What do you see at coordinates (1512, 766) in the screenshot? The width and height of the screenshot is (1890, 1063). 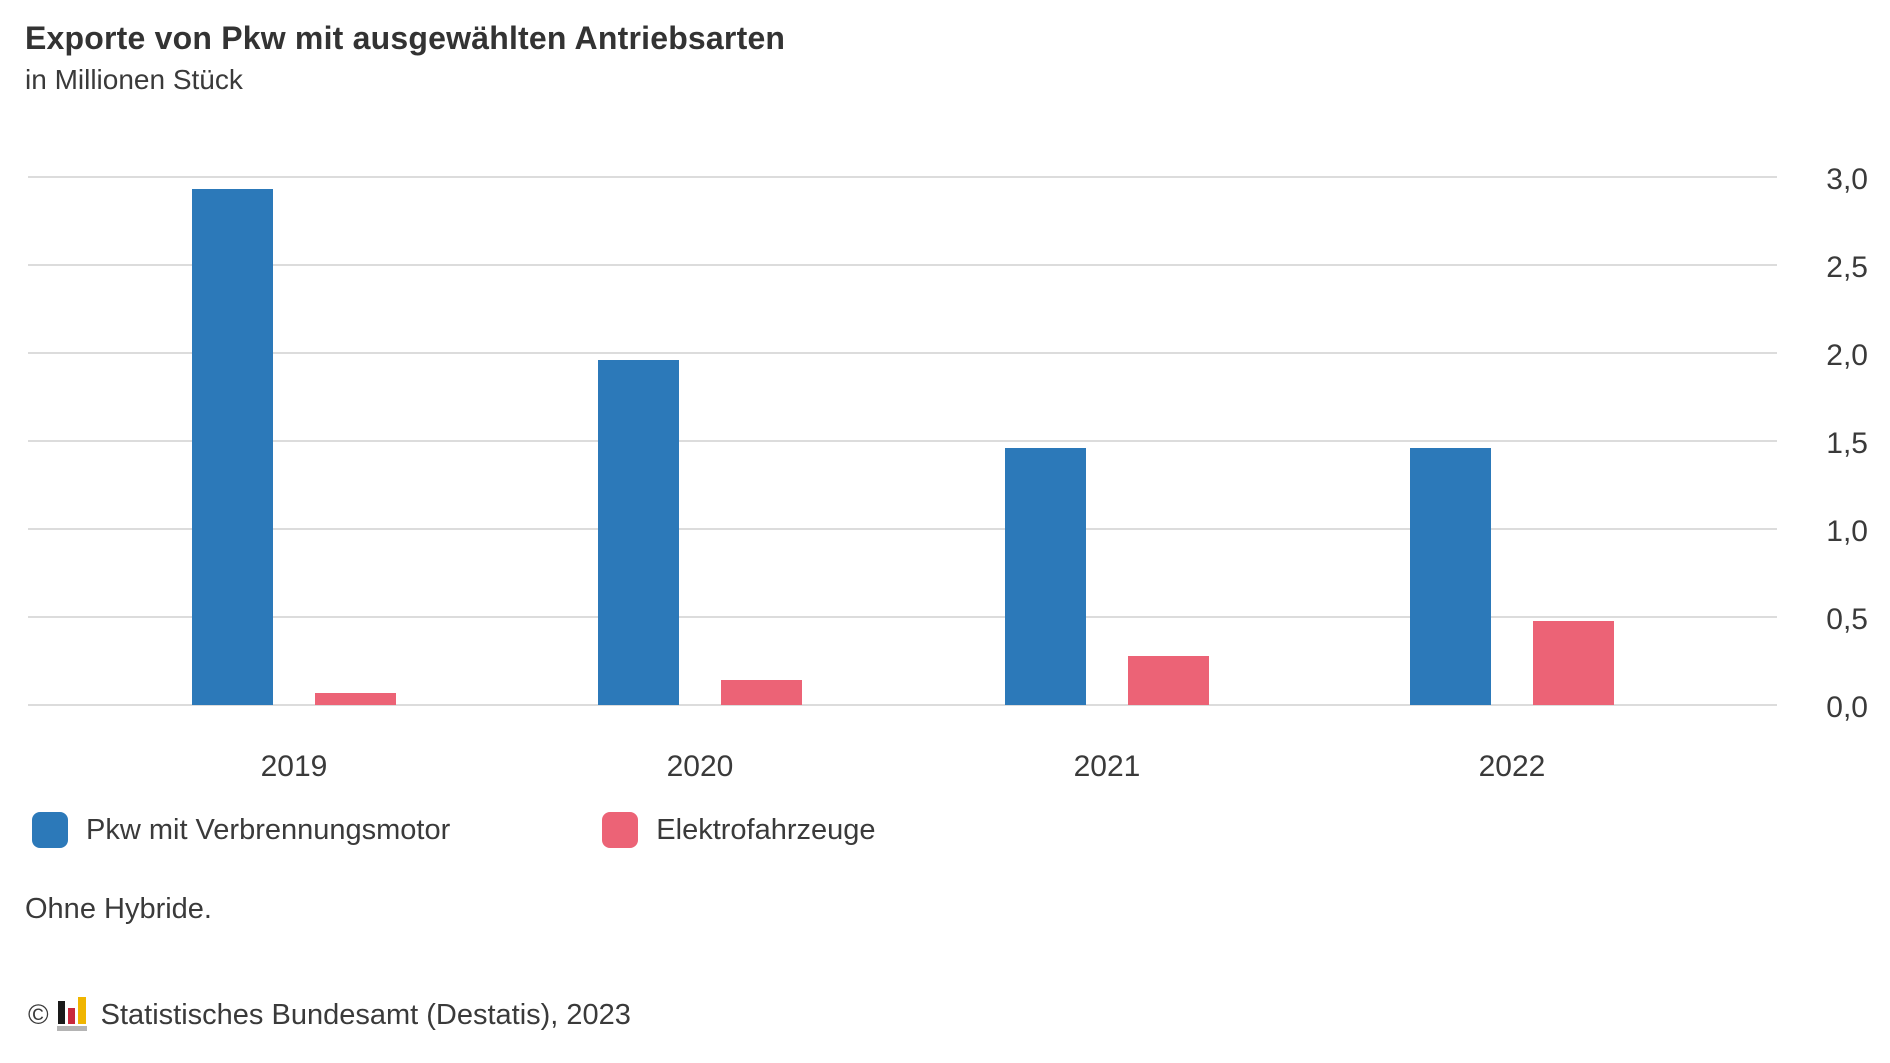 I see `x-axis-label-2022: 2022` at bounding box center [1512, 766].